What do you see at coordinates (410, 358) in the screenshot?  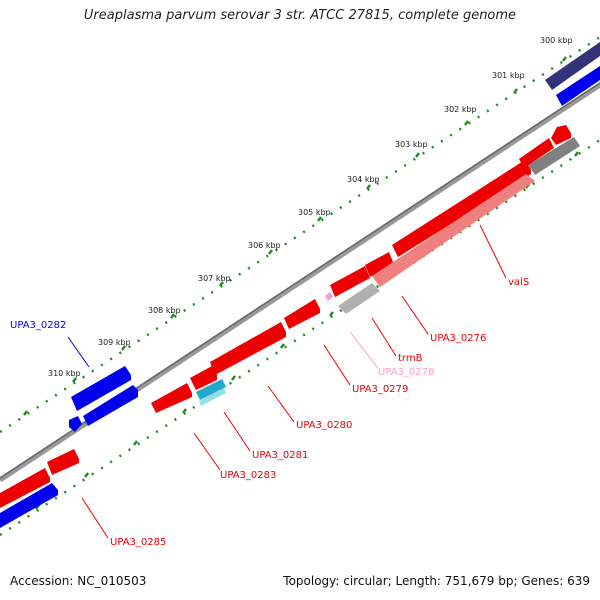 I see `gene-label-trmb: trmB` at bounding box center [410, 358].